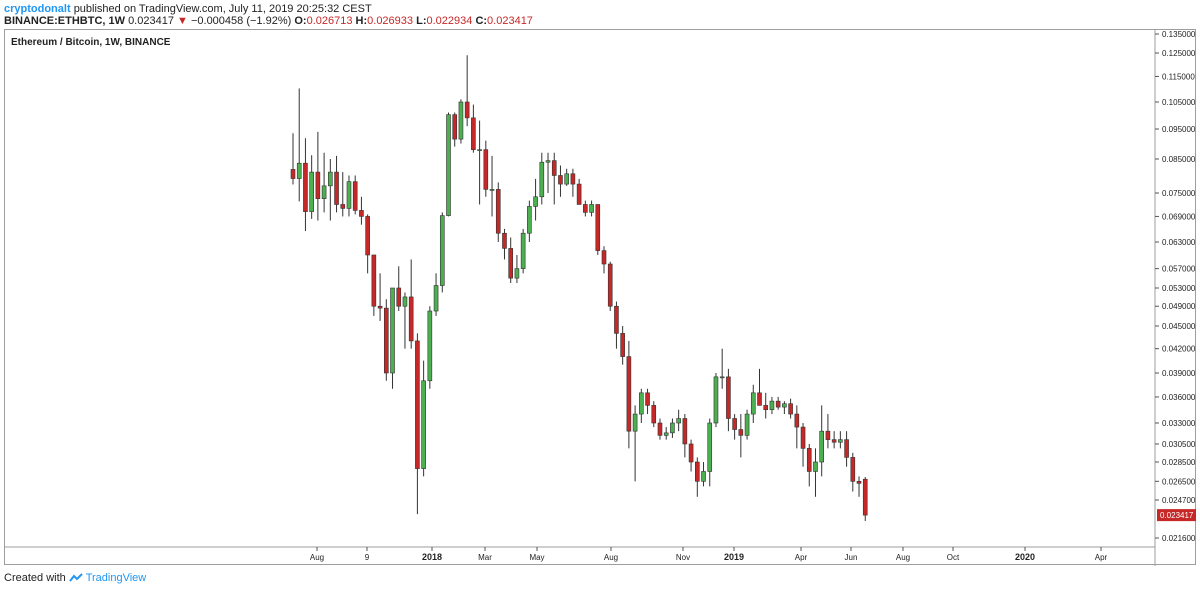 The height and width of the screenshot is (589, 1200). What do you see at coordinates (1179, 269) in the screenshot?
I see `y-tick-label: 0.057000` at bounding box center [1179, 269].